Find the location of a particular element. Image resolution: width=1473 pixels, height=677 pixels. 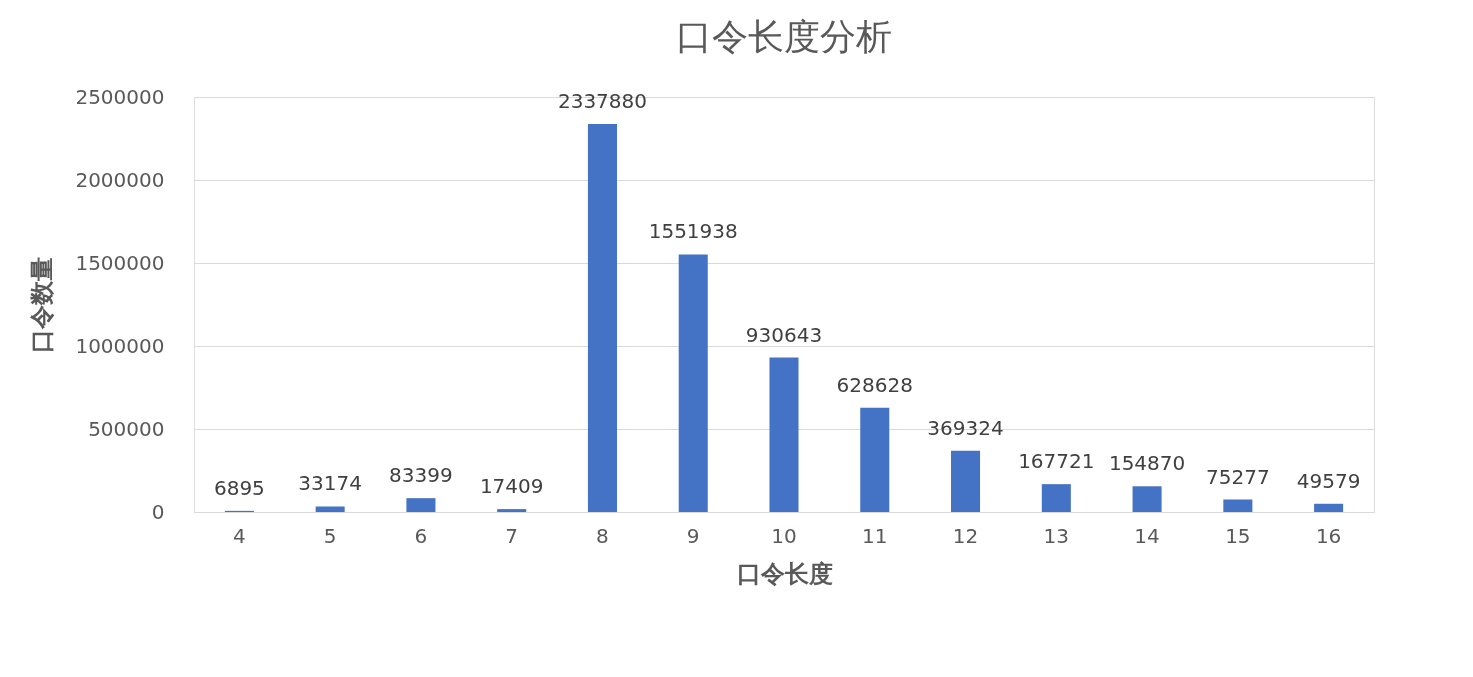

x-tick-label: 10 is located at coordinates (784, 535).